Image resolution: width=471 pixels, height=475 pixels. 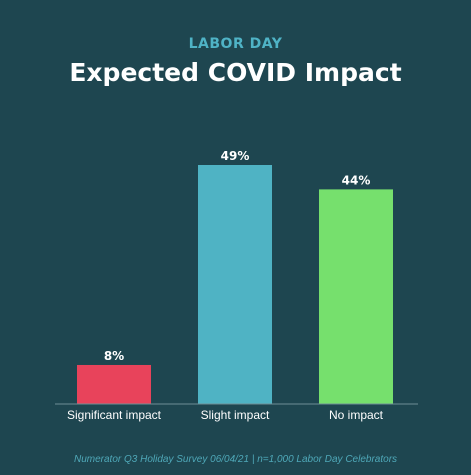 I want to click on category-label: No impact, so click(x=356, y=415).